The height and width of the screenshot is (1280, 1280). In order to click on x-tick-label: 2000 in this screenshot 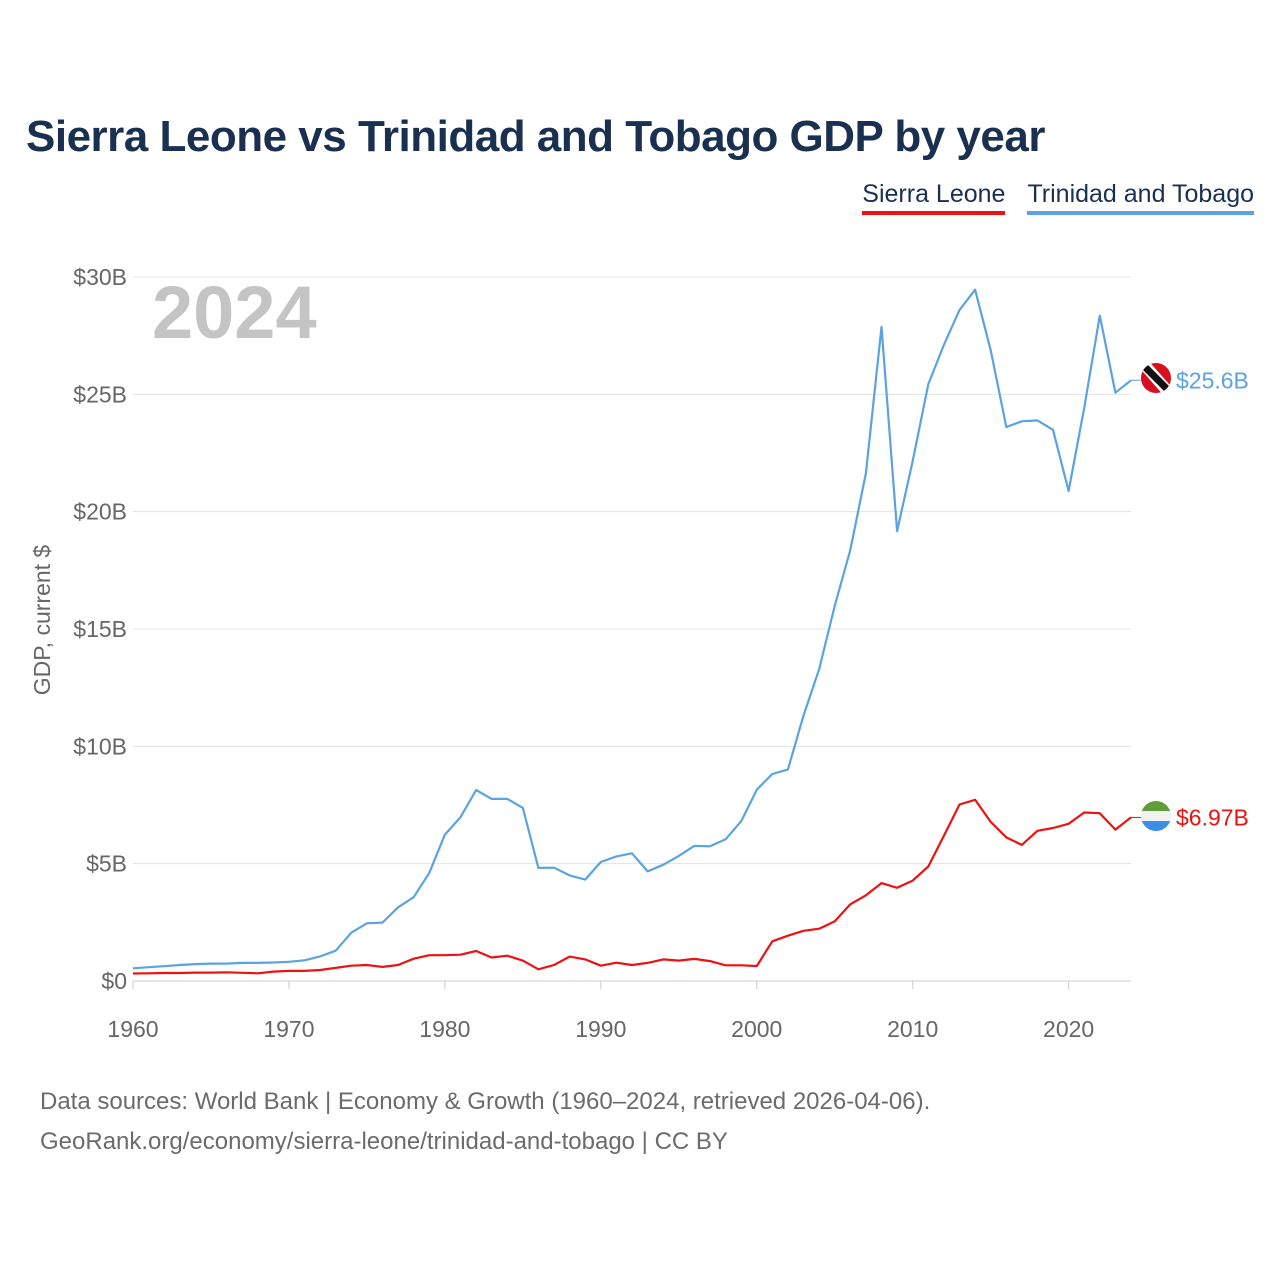, I will do `click(756, 1029)`.